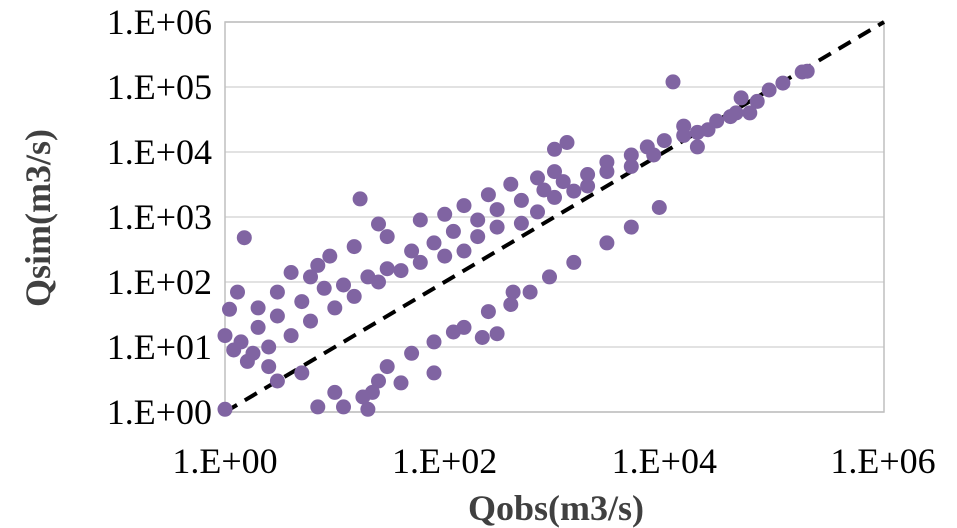  What do you see at coordinates (444, 461) in the screenshot?
I see `x-tick-label-1: 1.E+02` at bounding box center [444, 461].